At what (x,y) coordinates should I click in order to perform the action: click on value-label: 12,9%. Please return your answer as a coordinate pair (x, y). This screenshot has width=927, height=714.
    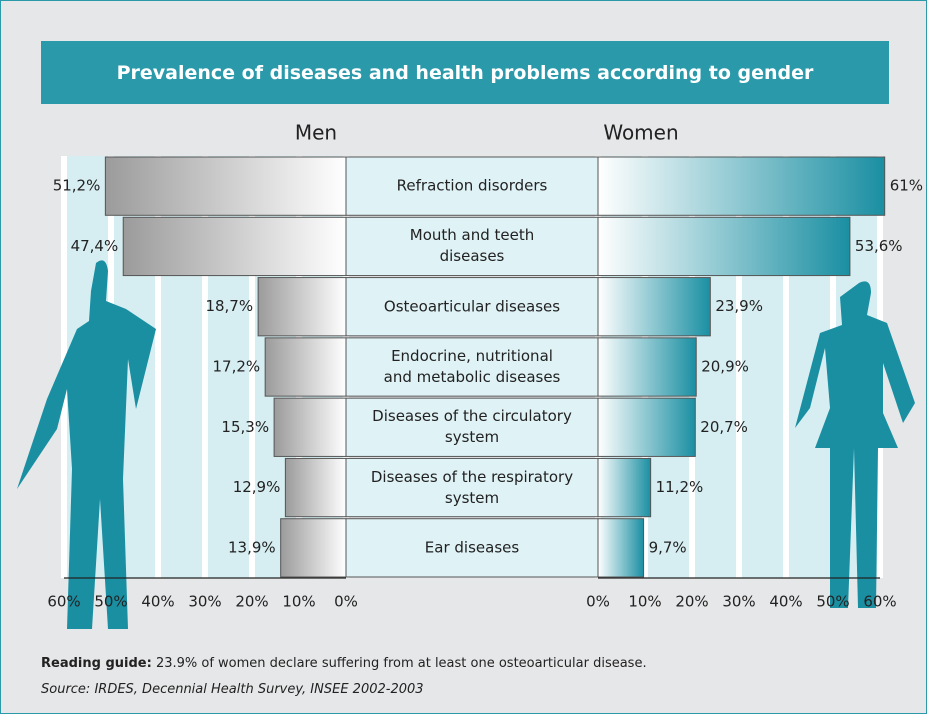
    Looking at the image, I should click on (257, 487).